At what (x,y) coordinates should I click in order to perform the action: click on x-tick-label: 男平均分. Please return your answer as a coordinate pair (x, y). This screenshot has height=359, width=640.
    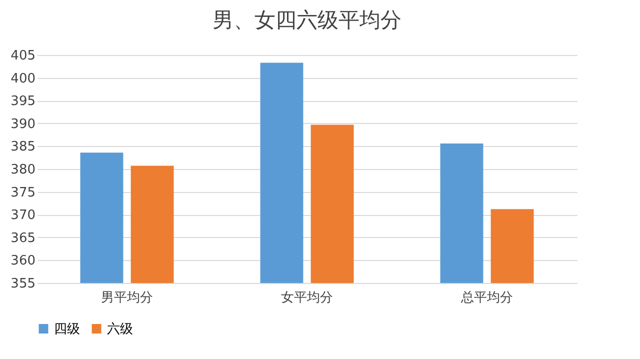
    Looking at the image, I should click on (127, 298).